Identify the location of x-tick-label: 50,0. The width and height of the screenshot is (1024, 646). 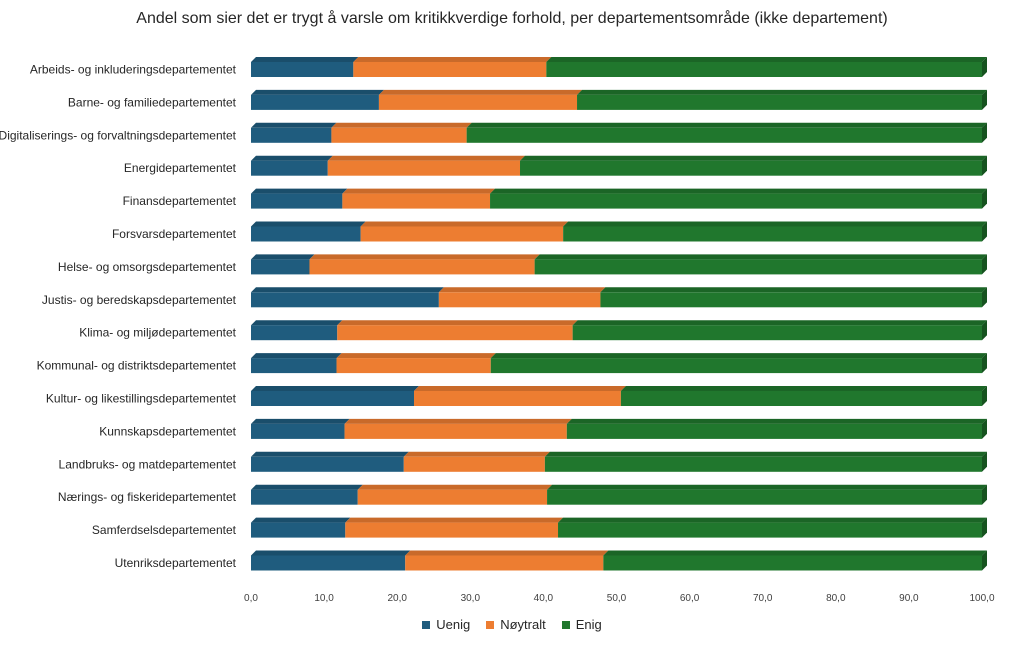
(617, 598).